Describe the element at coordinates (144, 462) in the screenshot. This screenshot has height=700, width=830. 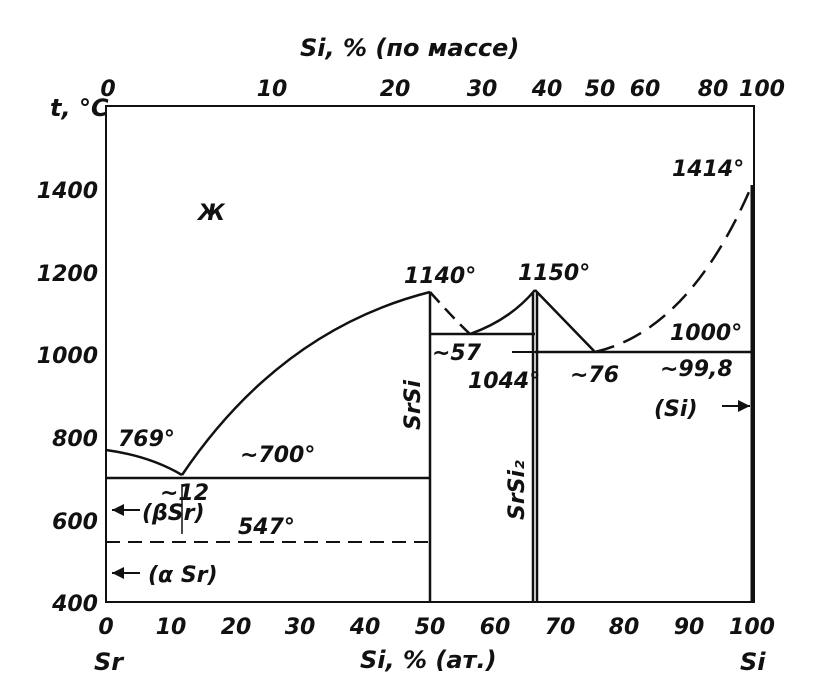
I see `liquidus-sr-left` at that location.